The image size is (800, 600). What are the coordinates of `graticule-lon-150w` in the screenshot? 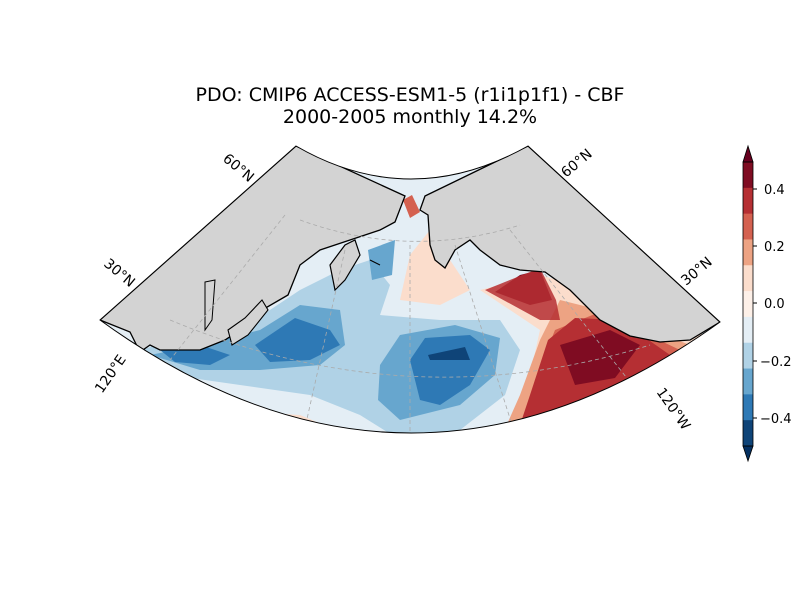 It's located at (487, 339).